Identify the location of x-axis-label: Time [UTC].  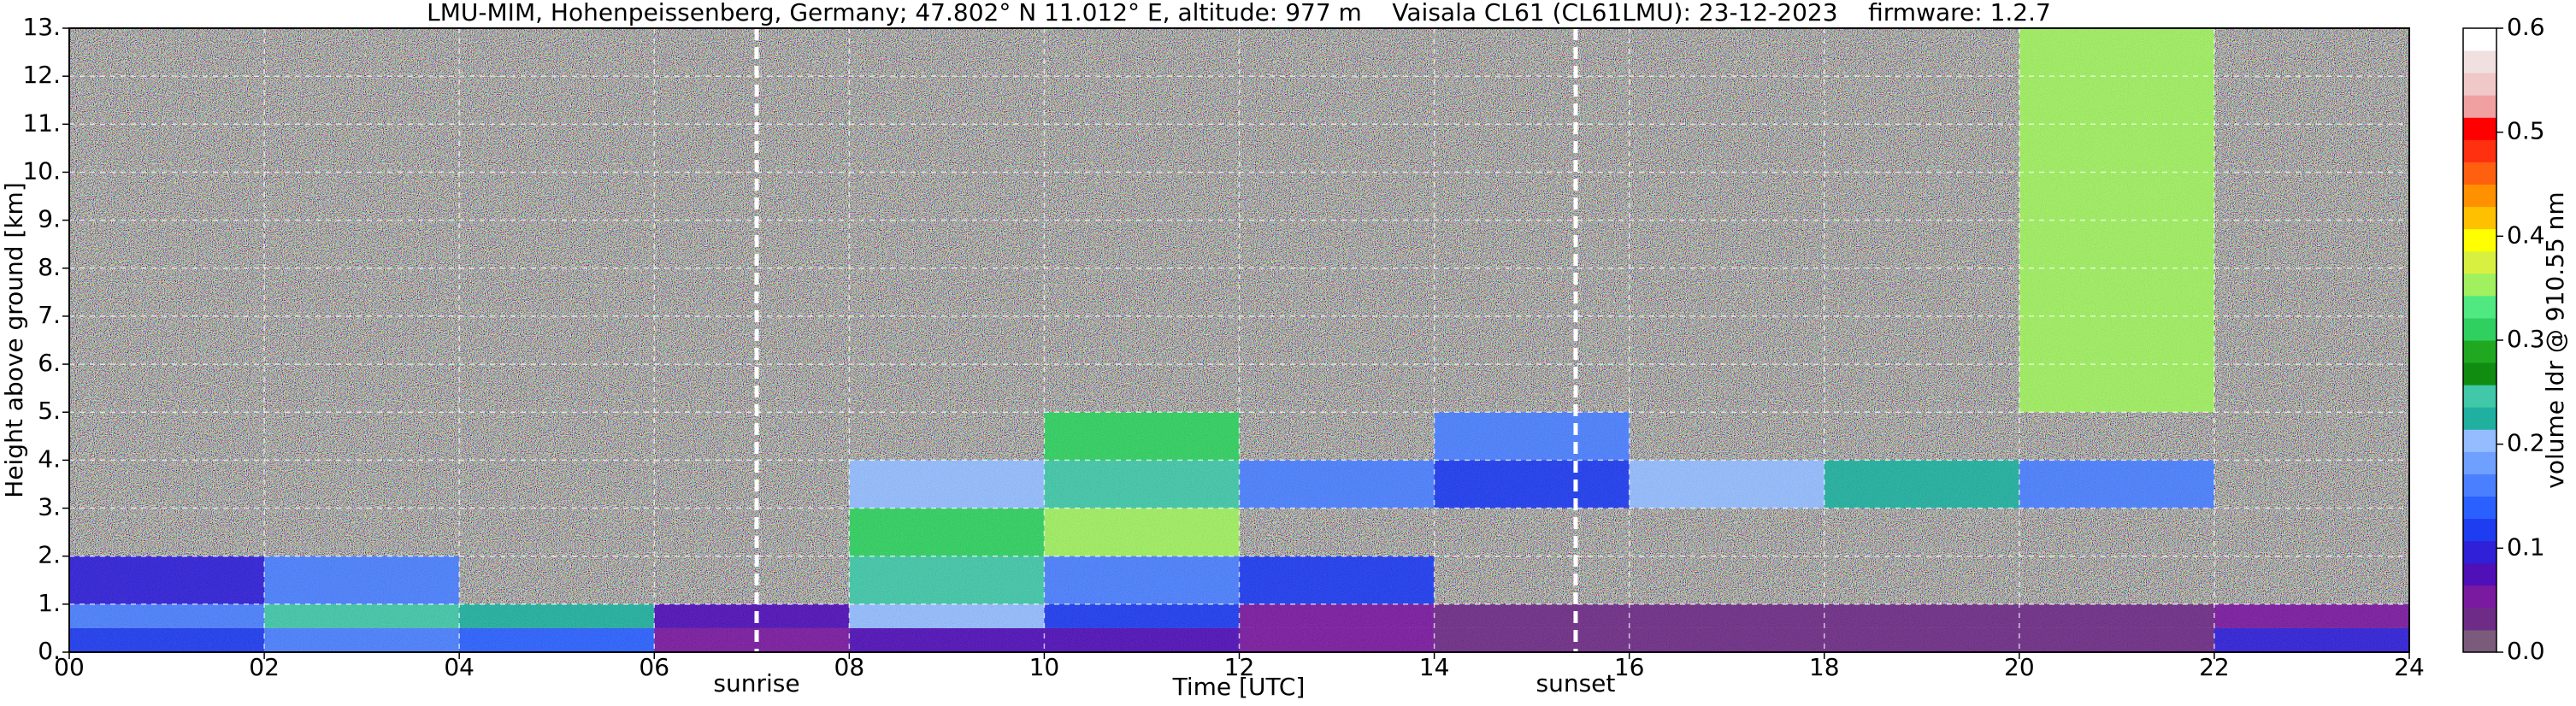
(1239, 687).